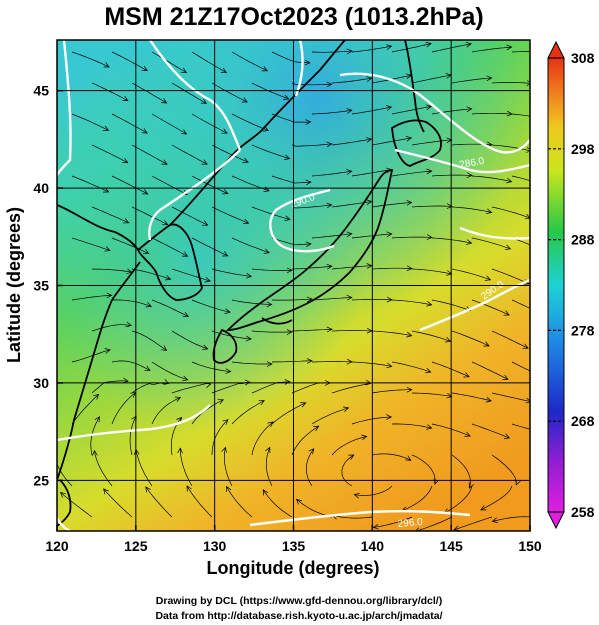 Image resolution: width=599 pixels, height=625 pixels. What do you see at coordinates (414, 86) in the screenshot?
I see `coastline-sakhalin` at bounding box center [414, 86].